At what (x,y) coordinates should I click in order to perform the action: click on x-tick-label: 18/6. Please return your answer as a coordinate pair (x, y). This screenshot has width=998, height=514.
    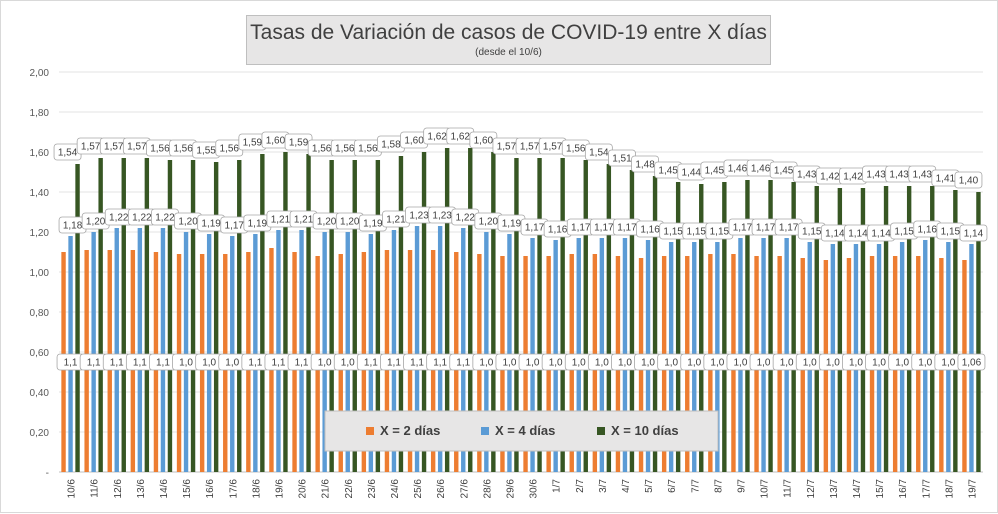
    Looking at the image, I should click on (256, 489).